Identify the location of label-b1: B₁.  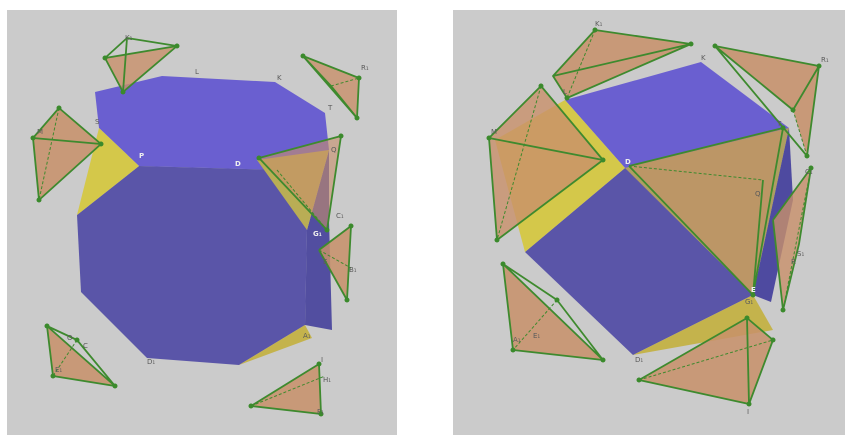
(353, 270).